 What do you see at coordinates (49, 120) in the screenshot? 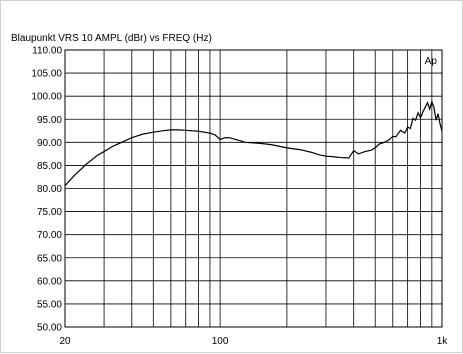
I see `y-tick-label: 95.00` at bounding box center [49, 120].